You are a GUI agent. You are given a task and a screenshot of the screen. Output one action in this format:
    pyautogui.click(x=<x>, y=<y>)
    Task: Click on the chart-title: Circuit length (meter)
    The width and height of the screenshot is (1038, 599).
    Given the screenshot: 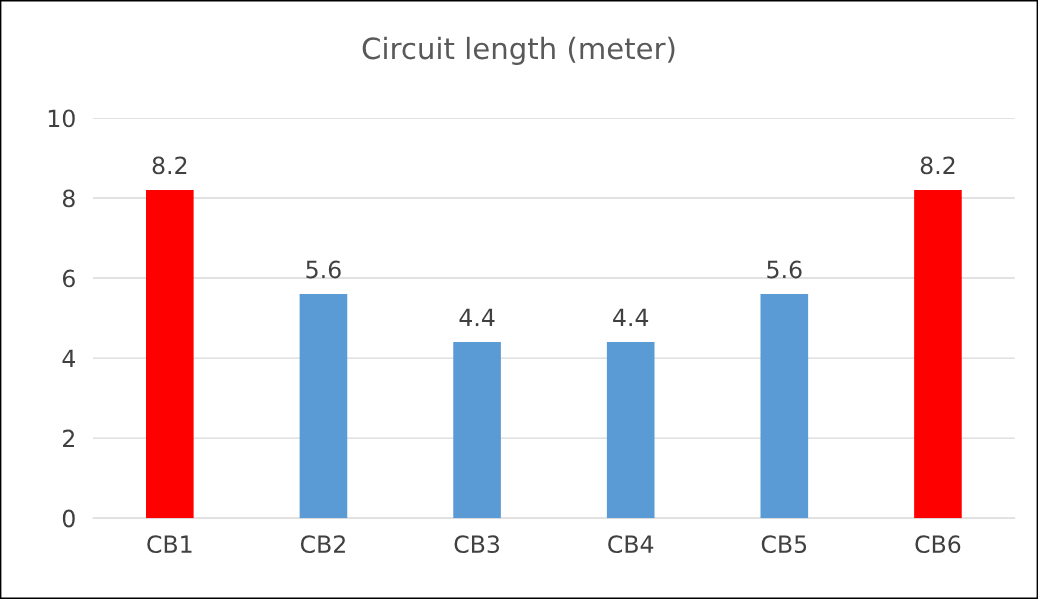 What is the action you would take?
    pyautogui.click(x=518, y=51)
    